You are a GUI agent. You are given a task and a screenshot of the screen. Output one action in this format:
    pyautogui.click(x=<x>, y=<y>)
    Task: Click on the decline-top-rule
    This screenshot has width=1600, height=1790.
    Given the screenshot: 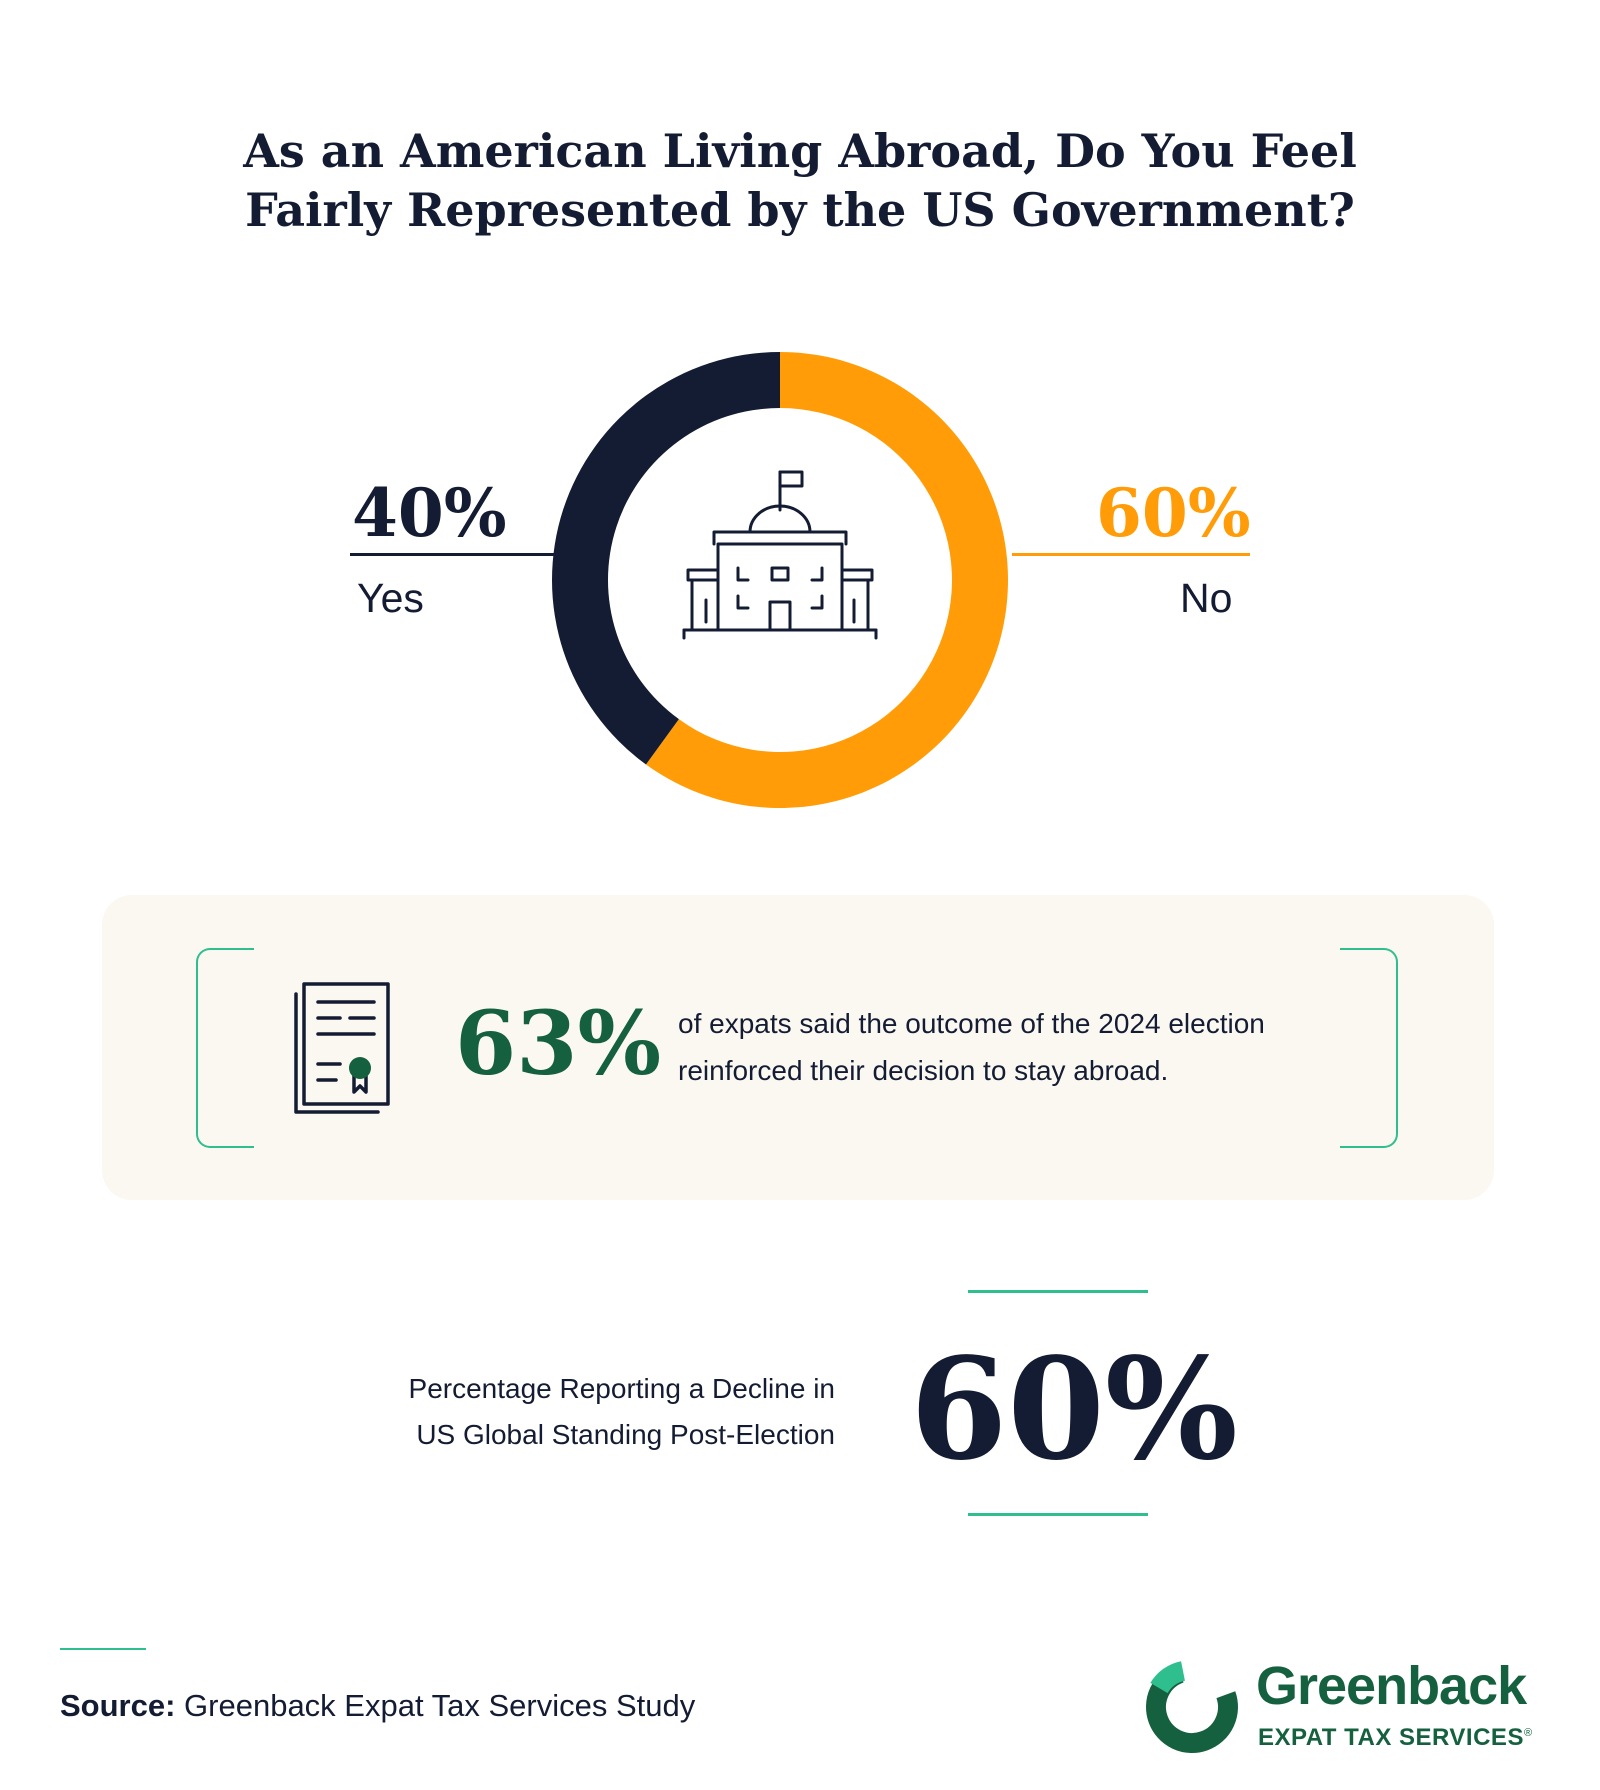 What is the action you would take?
    pyautogui.click(x=1058, y=1291)
    